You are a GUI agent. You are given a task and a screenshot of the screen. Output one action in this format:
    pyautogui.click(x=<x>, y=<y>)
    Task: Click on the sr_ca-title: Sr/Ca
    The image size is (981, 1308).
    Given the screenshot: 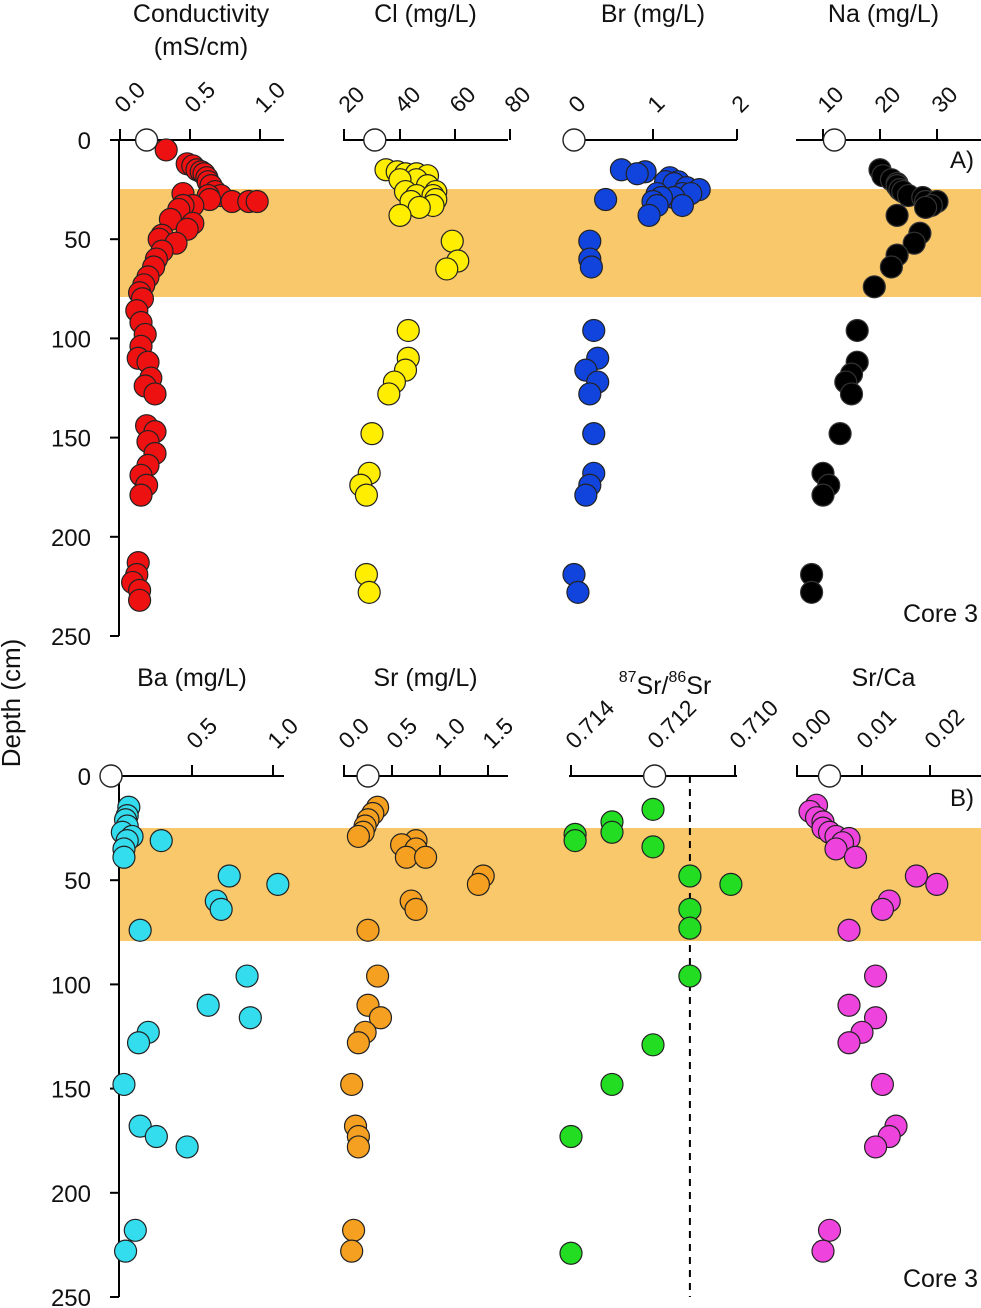 What is the action you would take?
    pyautogui.click(x=884, y=678)
    